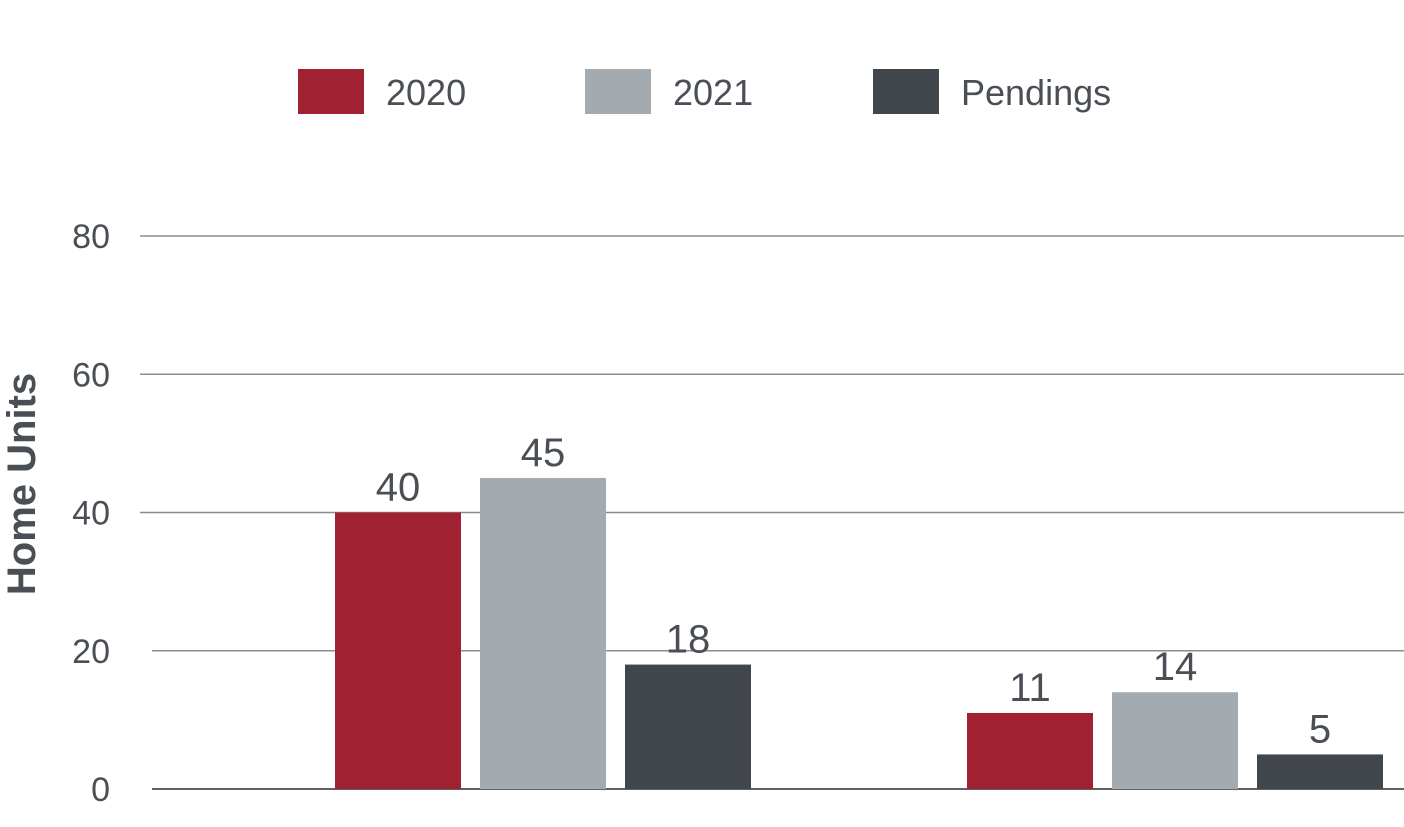  I want to click on legend: 2020 2021 Pendings, so click(704, 91).